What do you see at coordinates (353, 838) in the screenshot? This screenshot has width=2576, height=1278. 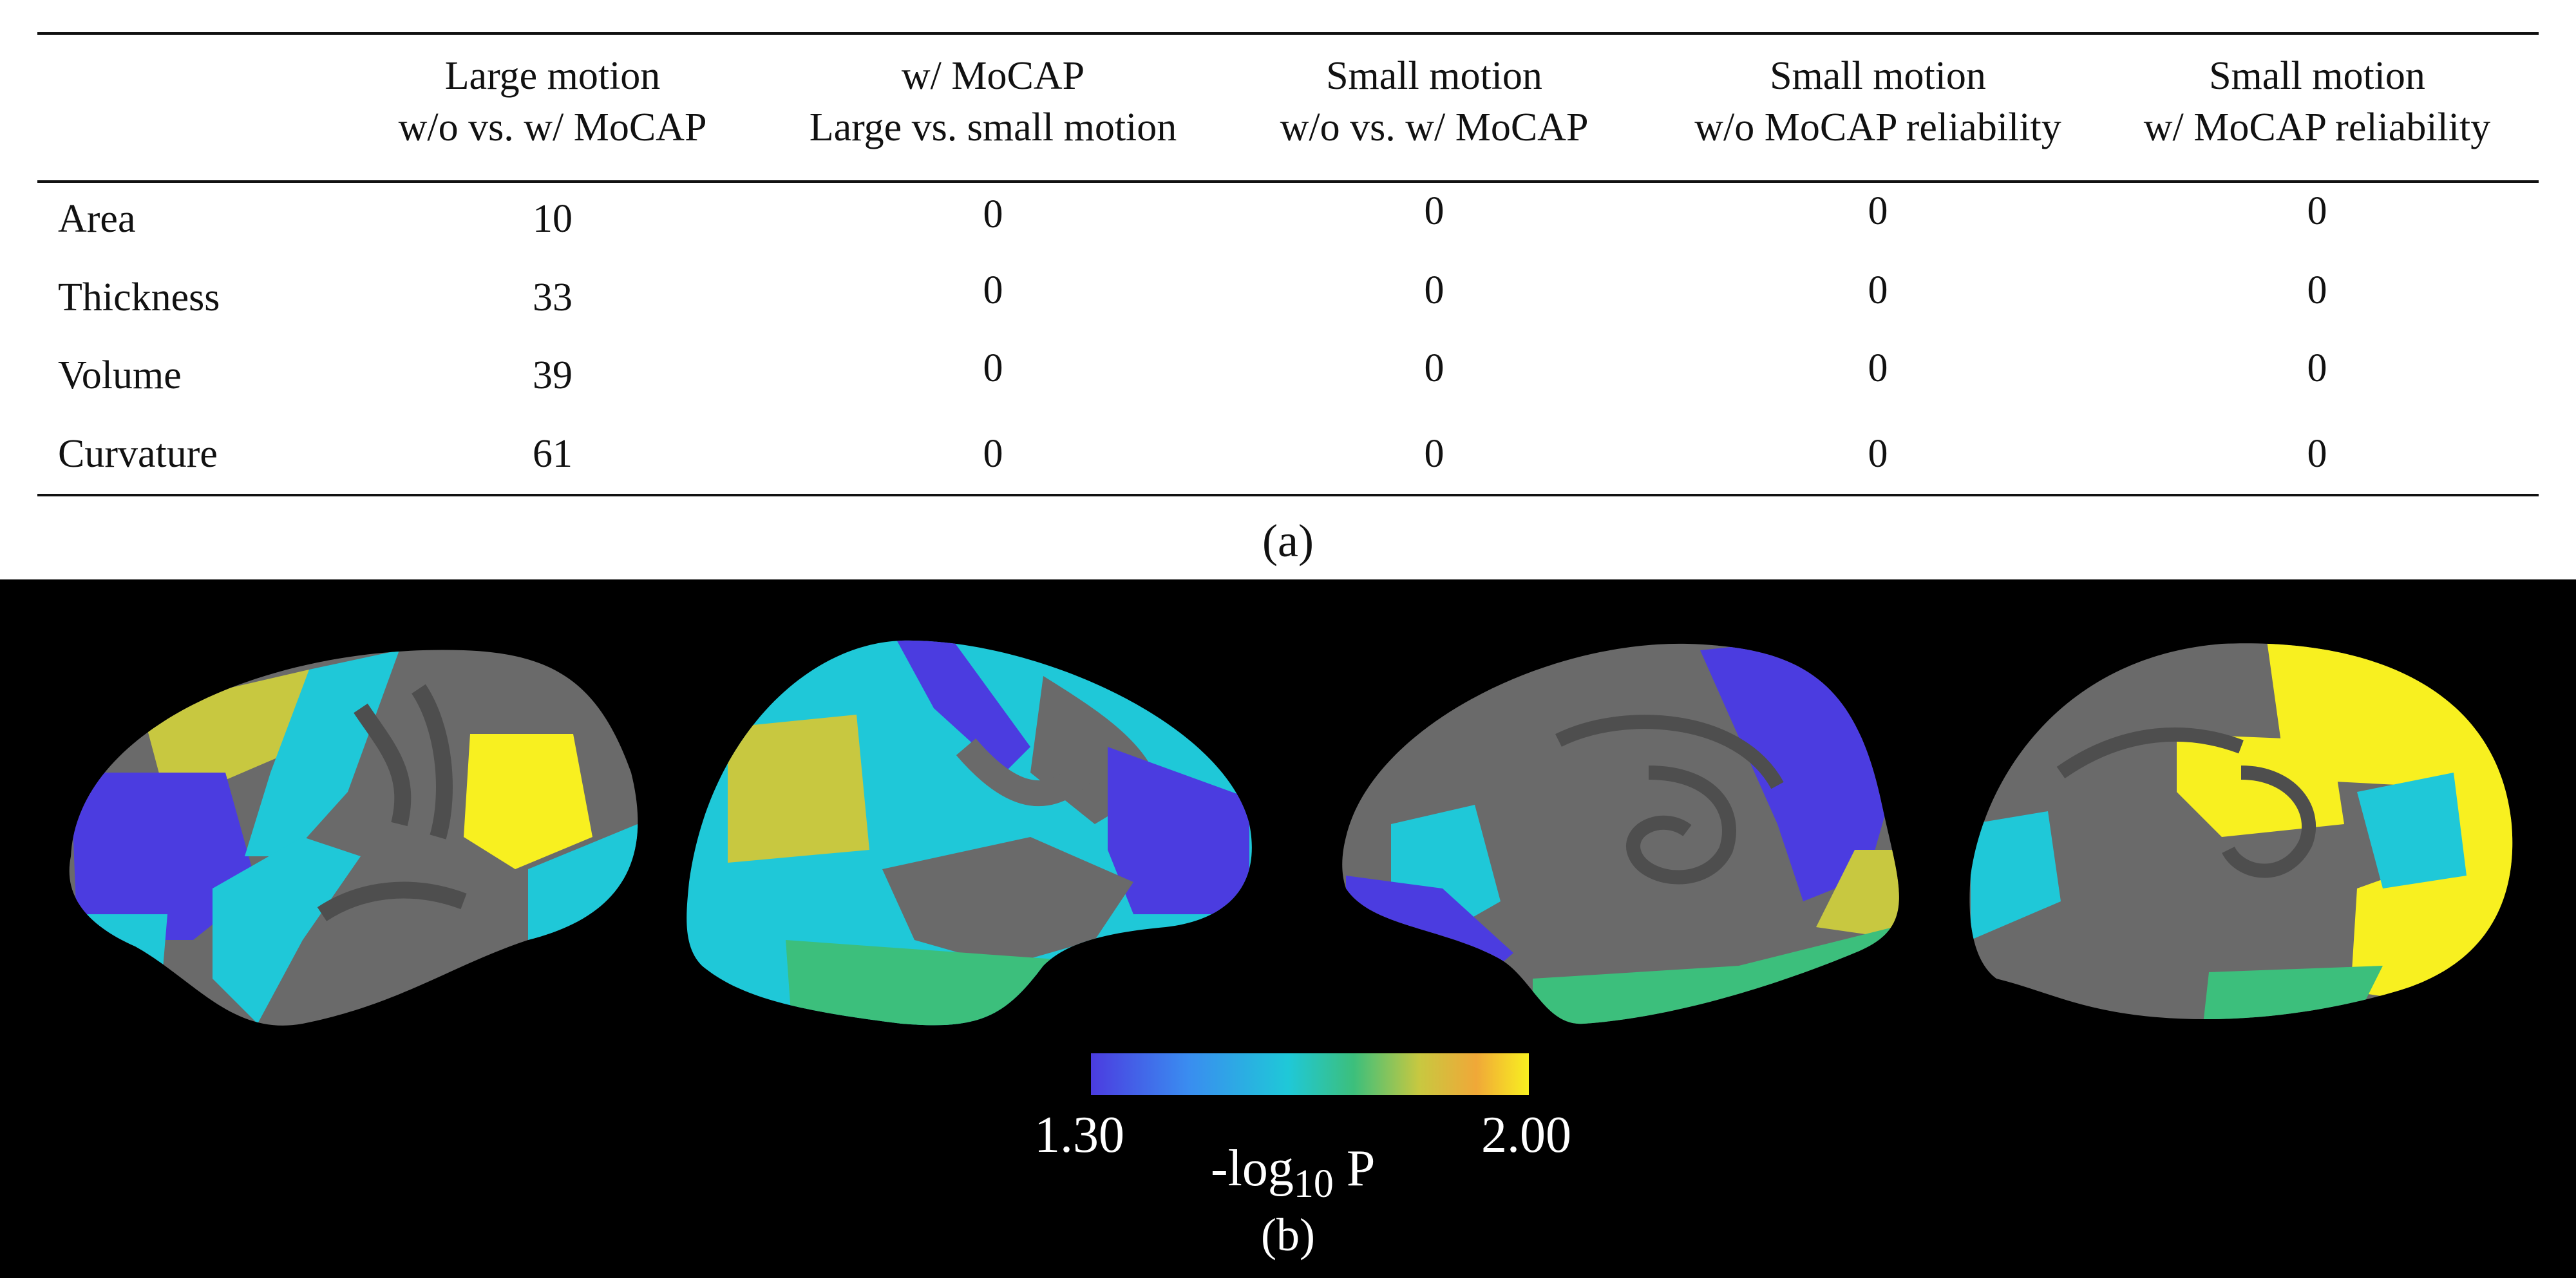 I see `brain-lateral-left` at bounding box center [353, 838].